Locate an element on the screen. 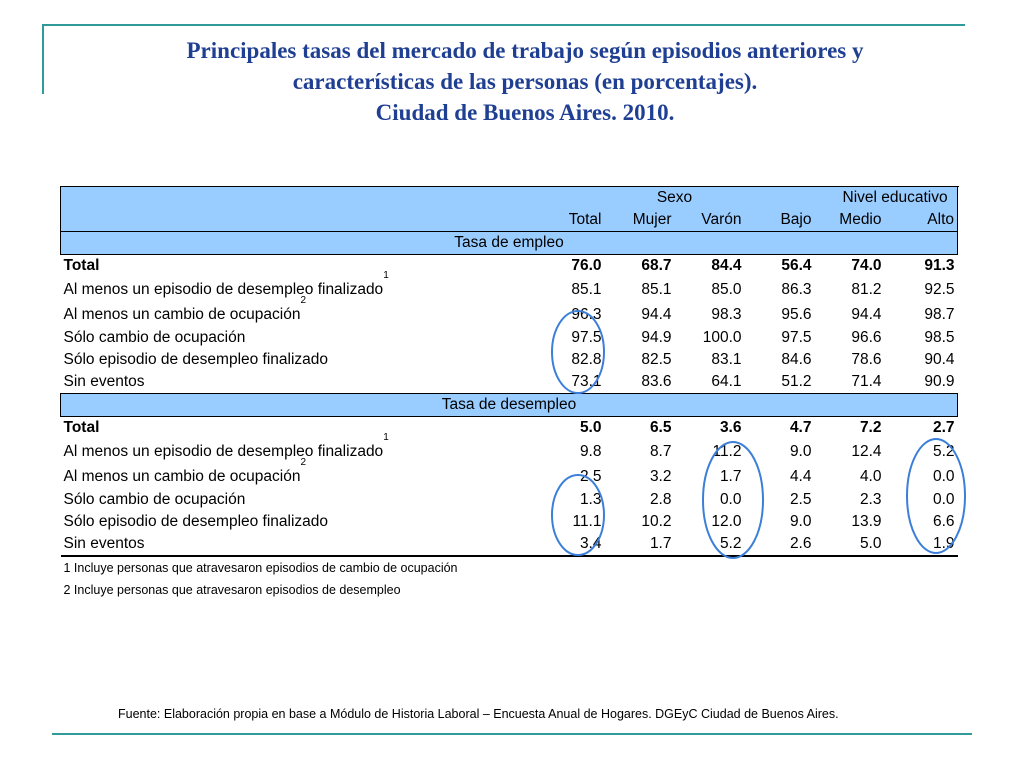  value-cell: 95.6 is located at coordinates (796, 314).